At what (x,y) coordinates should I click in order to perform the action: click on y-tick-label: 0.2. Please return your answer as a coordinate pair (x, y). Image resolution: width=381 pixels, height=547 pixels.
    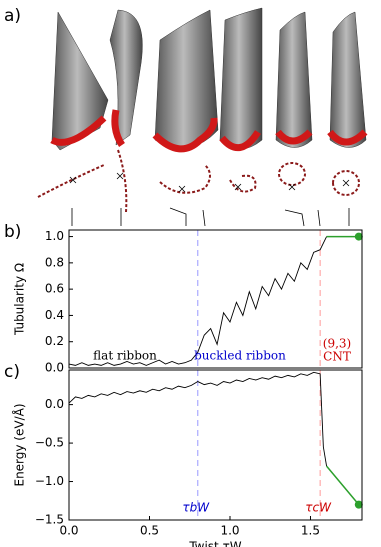
    Looking at the image, I should click on (54, 341).